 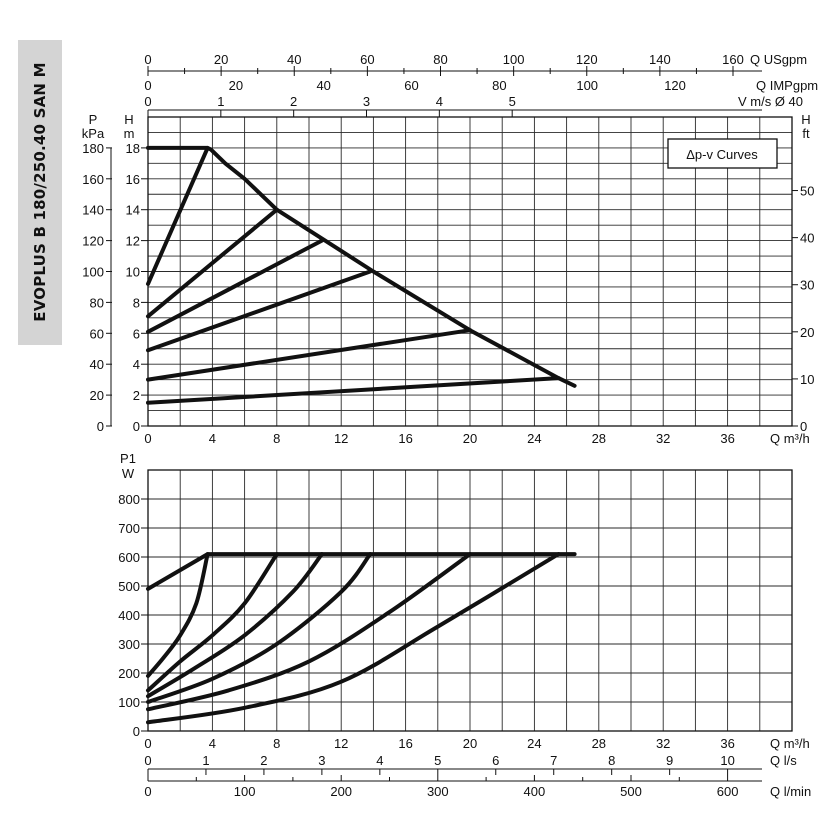 I want to click on x-tick-label: 0, so click(x=147, y=438).